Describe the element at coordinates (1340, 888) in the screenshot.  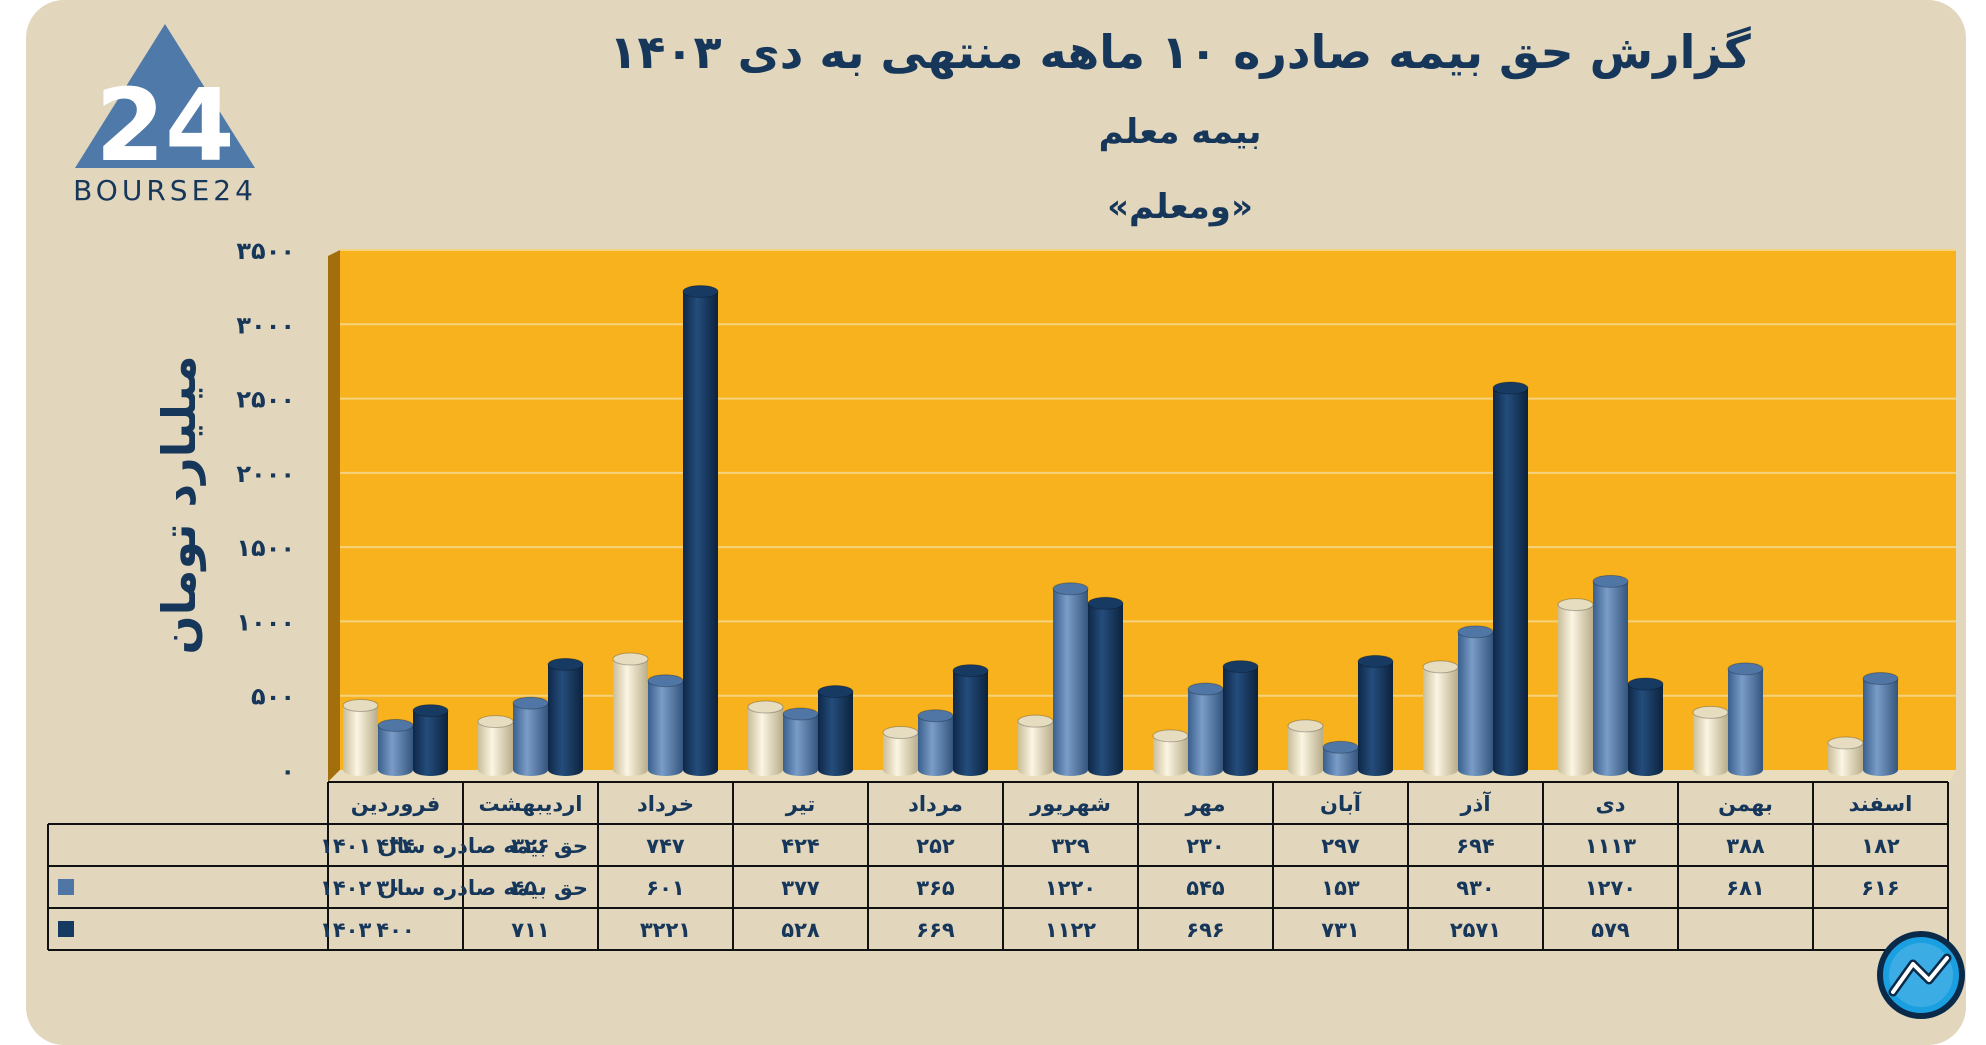
I see `data-label: ۱۵۳` at that location.